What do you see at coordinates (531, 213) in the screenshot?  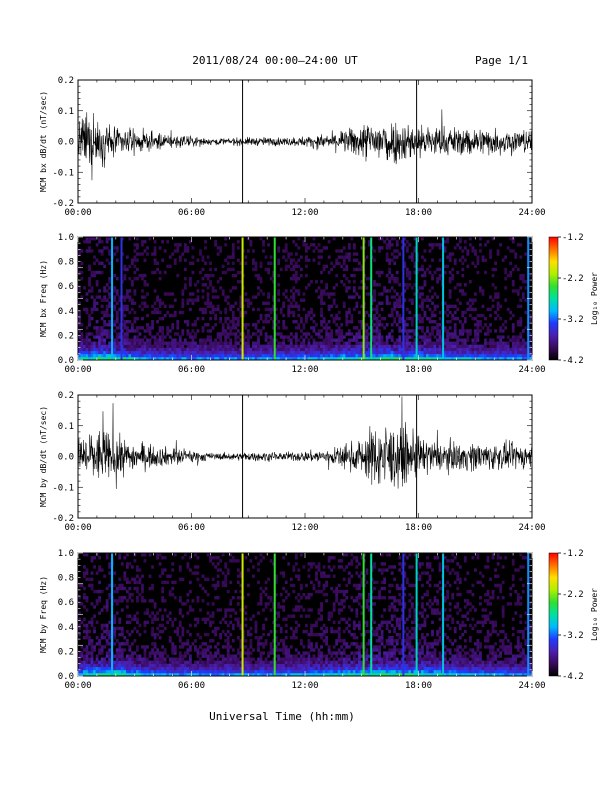 I see `x-tick-label: 24:00` at bounding box center [531, 213].